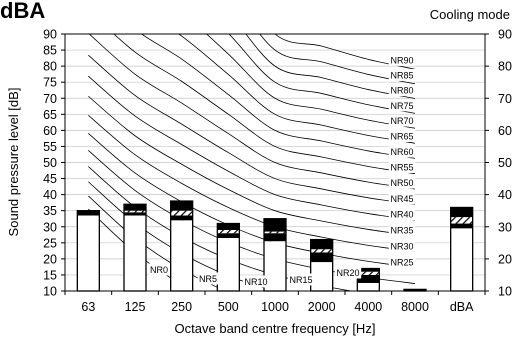 Image resolution: width=521 pixels, height=340 pixels. I want to click on x-tick-label: 2000, so click(322, 307).